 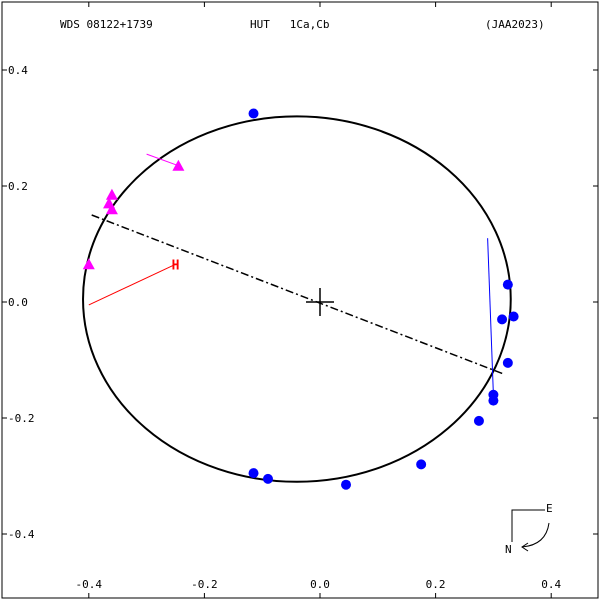 What do you see at coordinates (18, 302) in the screenshot?
I see `y-tick-label: 0.0` at bounding box center [18, 302].